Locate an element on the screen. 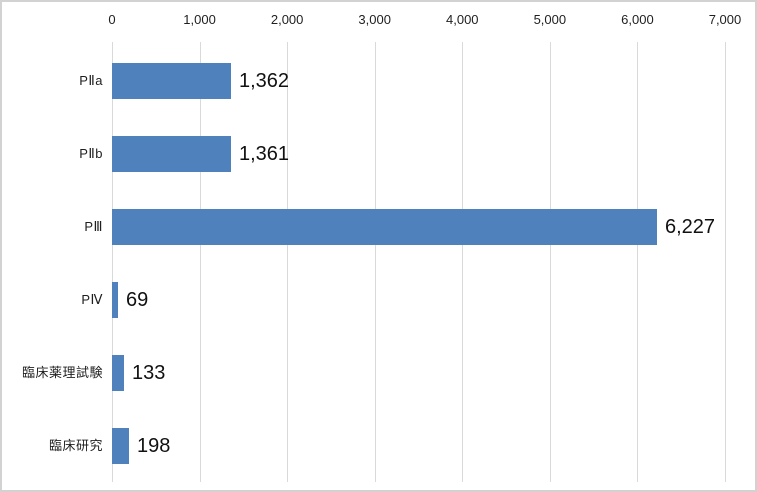 Image resolution: width=757 pixels, height=492 pixels. x-axis-tick-label: 0 is located at coordinates (112, 19).